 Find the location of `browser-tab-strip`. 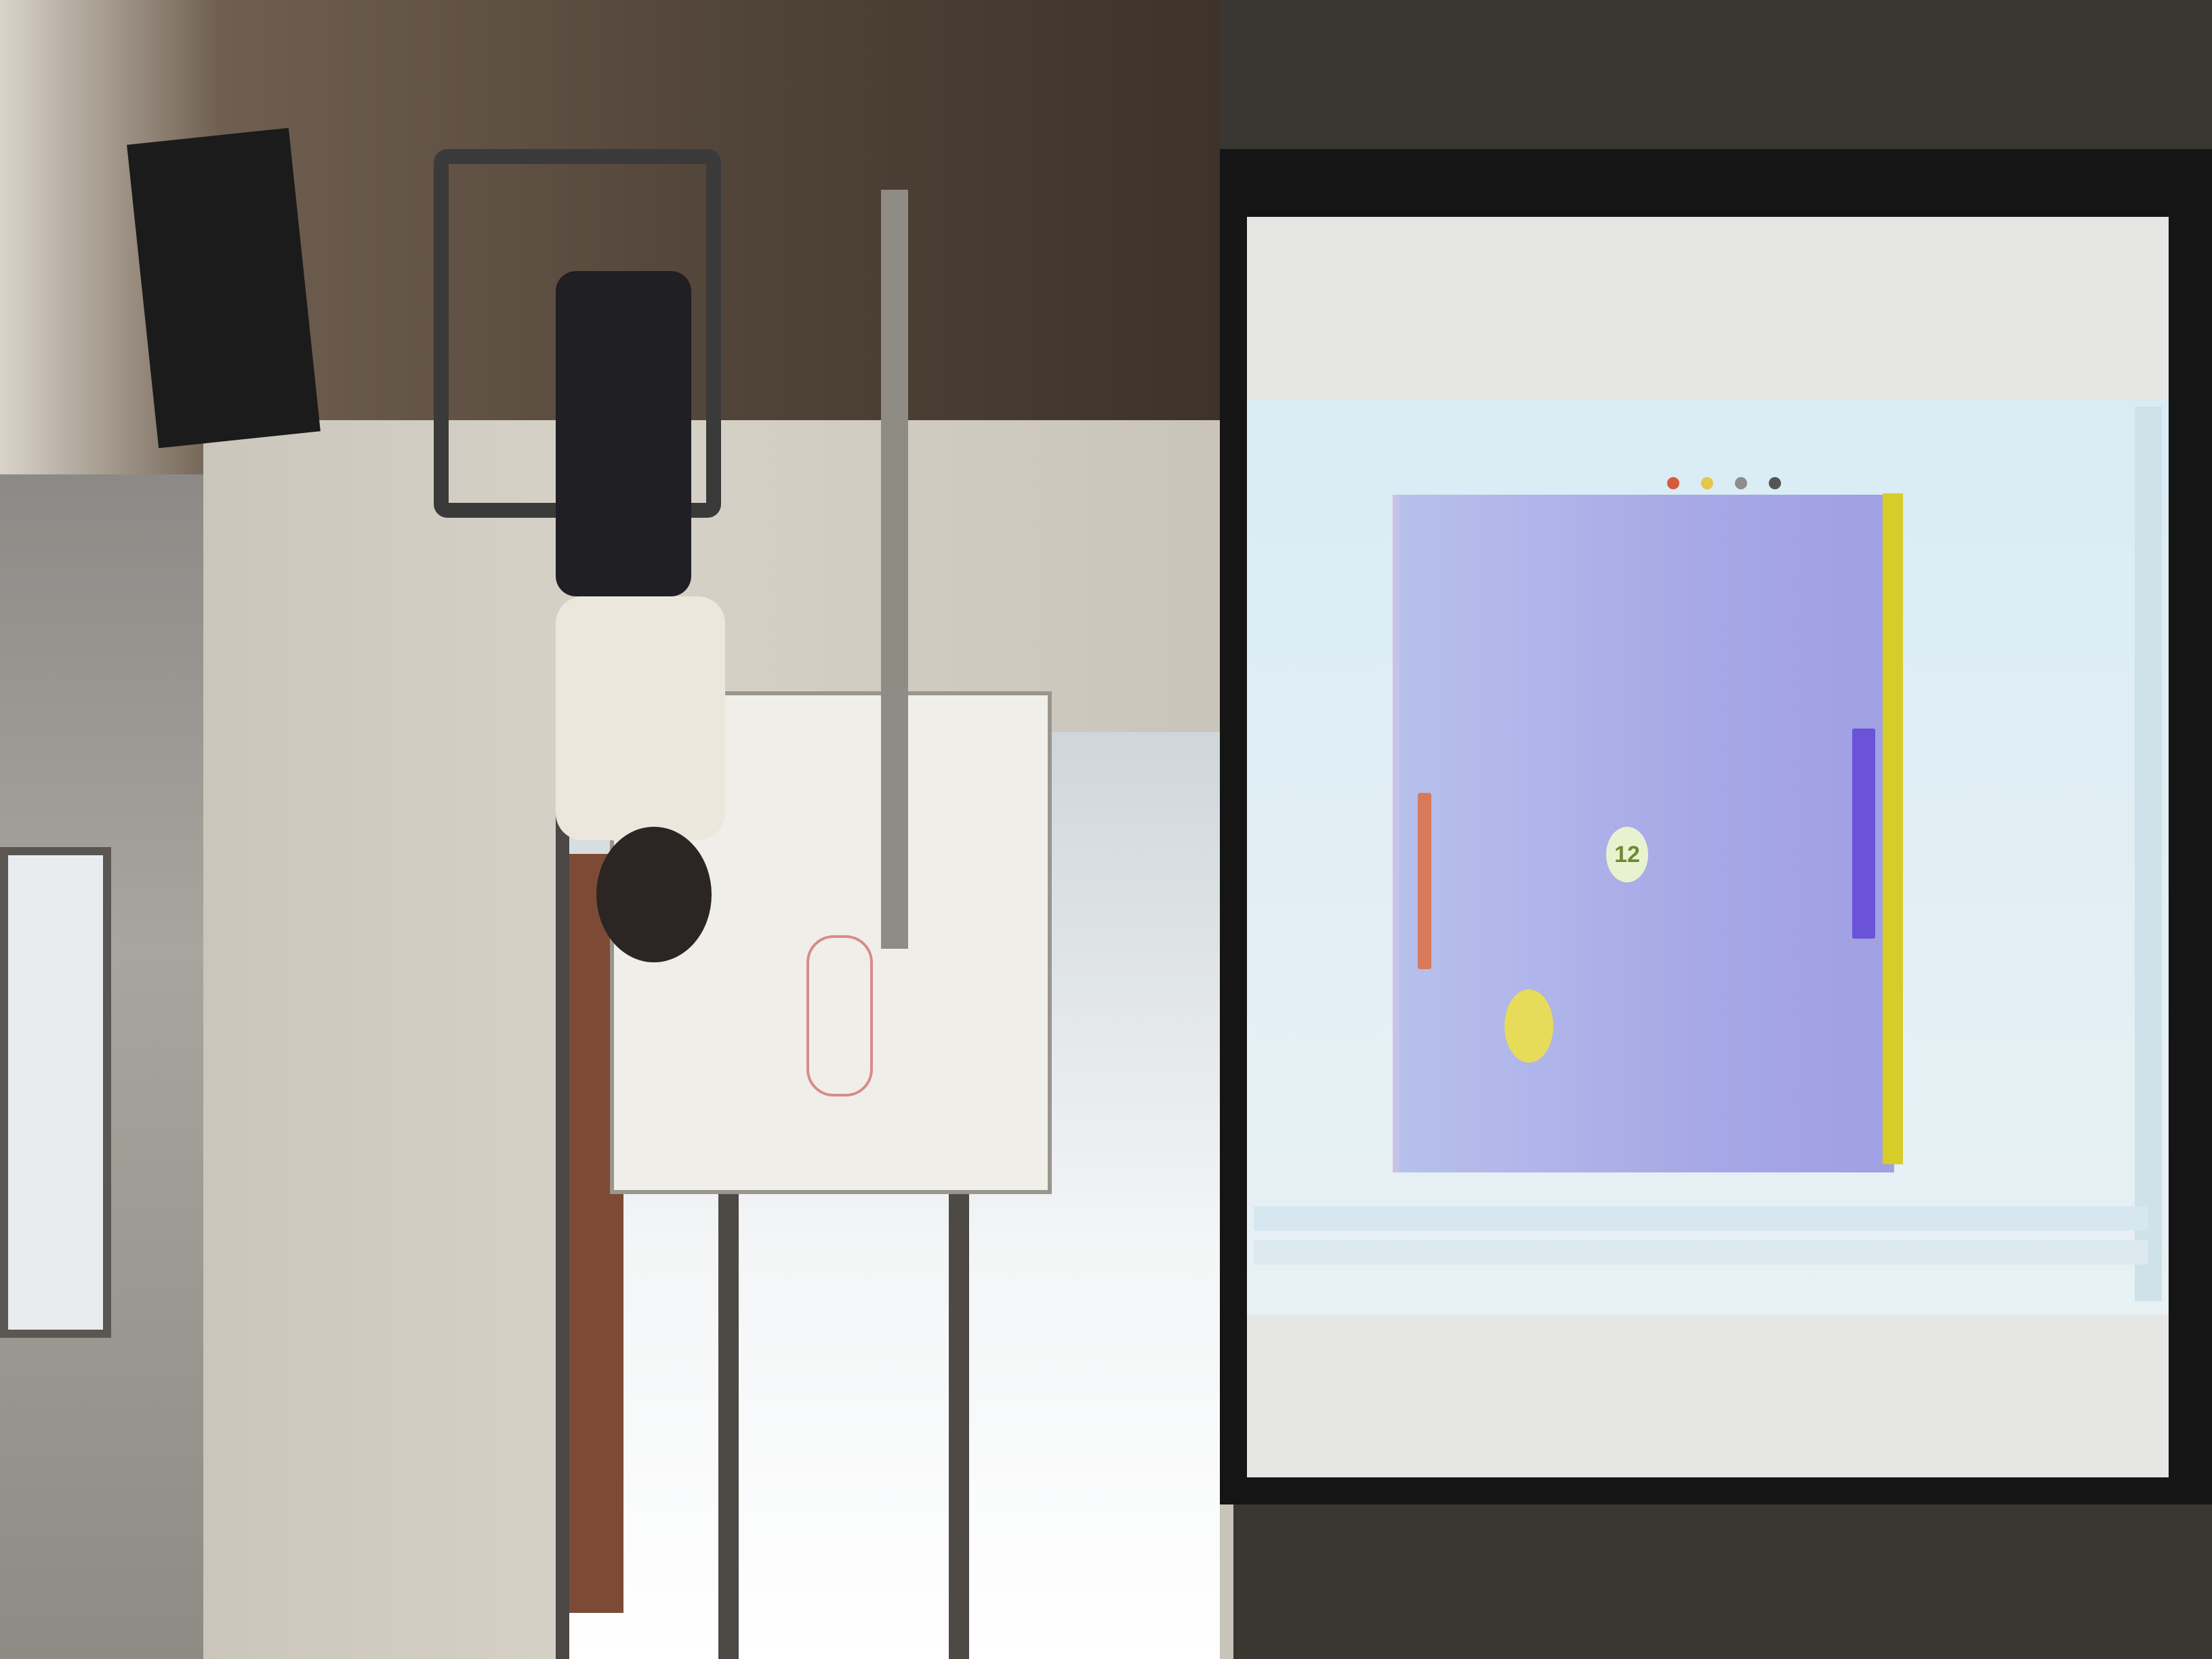

browser-tab-strip is located at coordinates (2148, 854).